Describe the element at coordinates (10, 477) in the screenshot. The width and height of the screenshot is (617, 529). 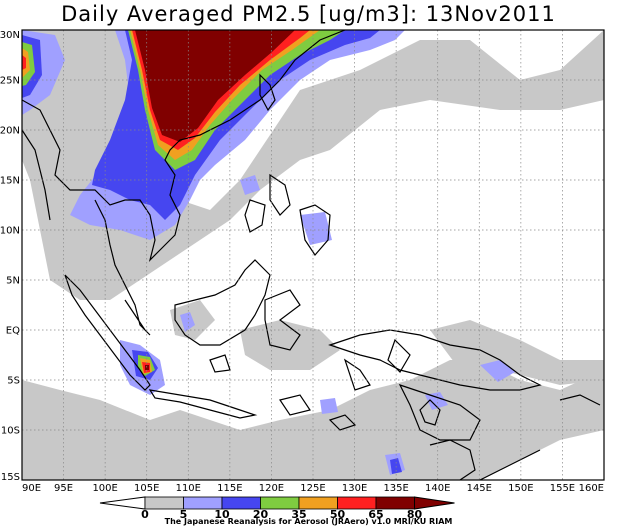
I see `lat-tick-label: 15S` at that location.